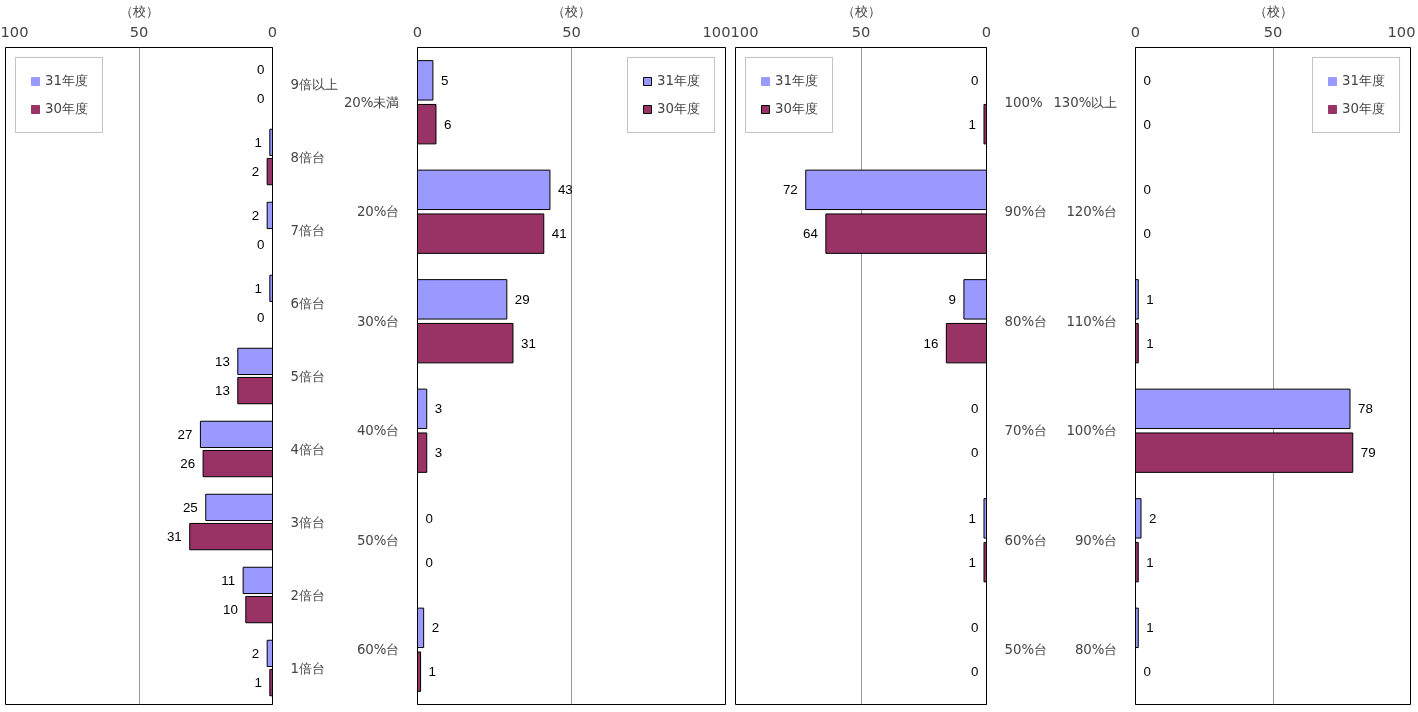  What do you see at coordinates (811, 234) in the screenshot?
I see `data-label: 64` at bounding box center [811, 234].